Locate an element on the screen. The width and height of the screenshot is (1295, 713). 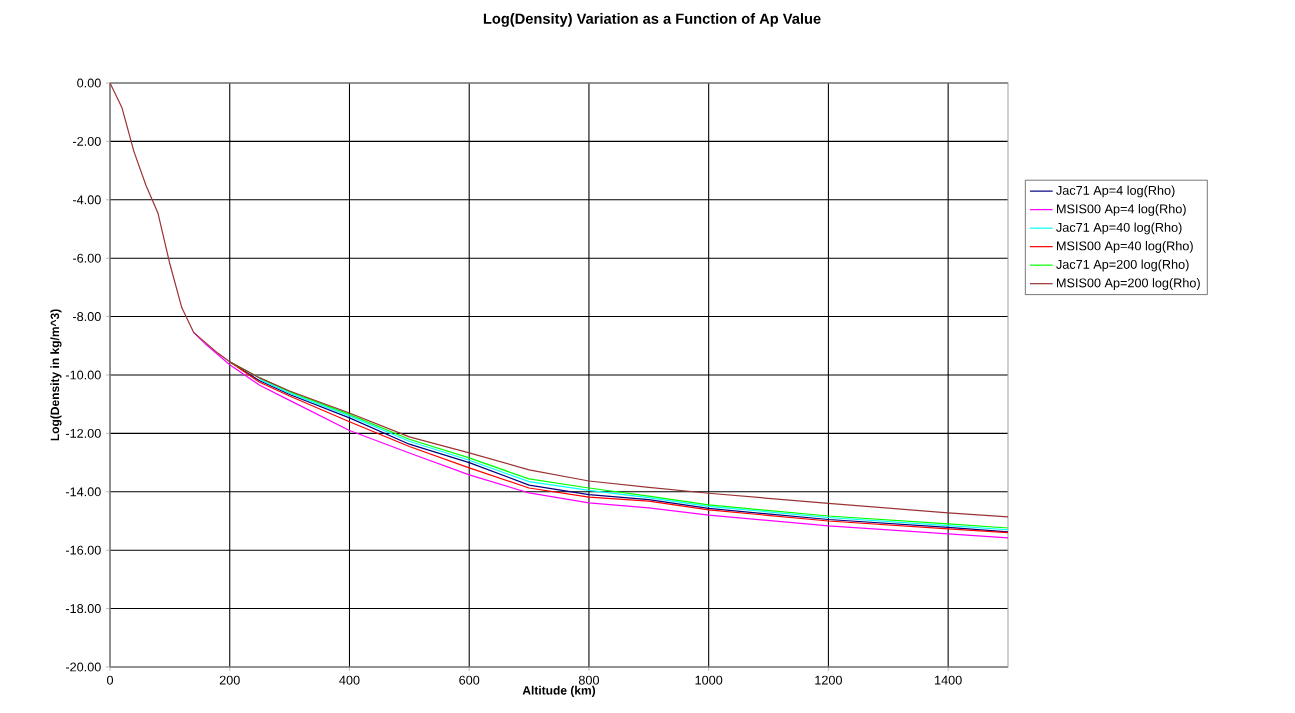
y-tick-label: 0.00 is located at coordinates (89, 83).